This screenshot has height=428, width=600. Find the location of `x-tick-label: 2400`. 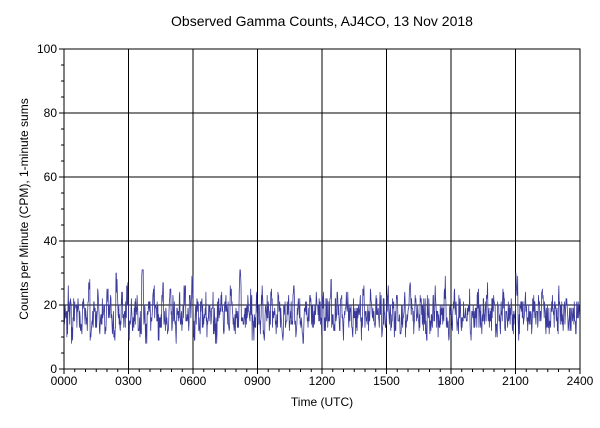

x-tick-label: 2400 is located at coordinates (580, 381).